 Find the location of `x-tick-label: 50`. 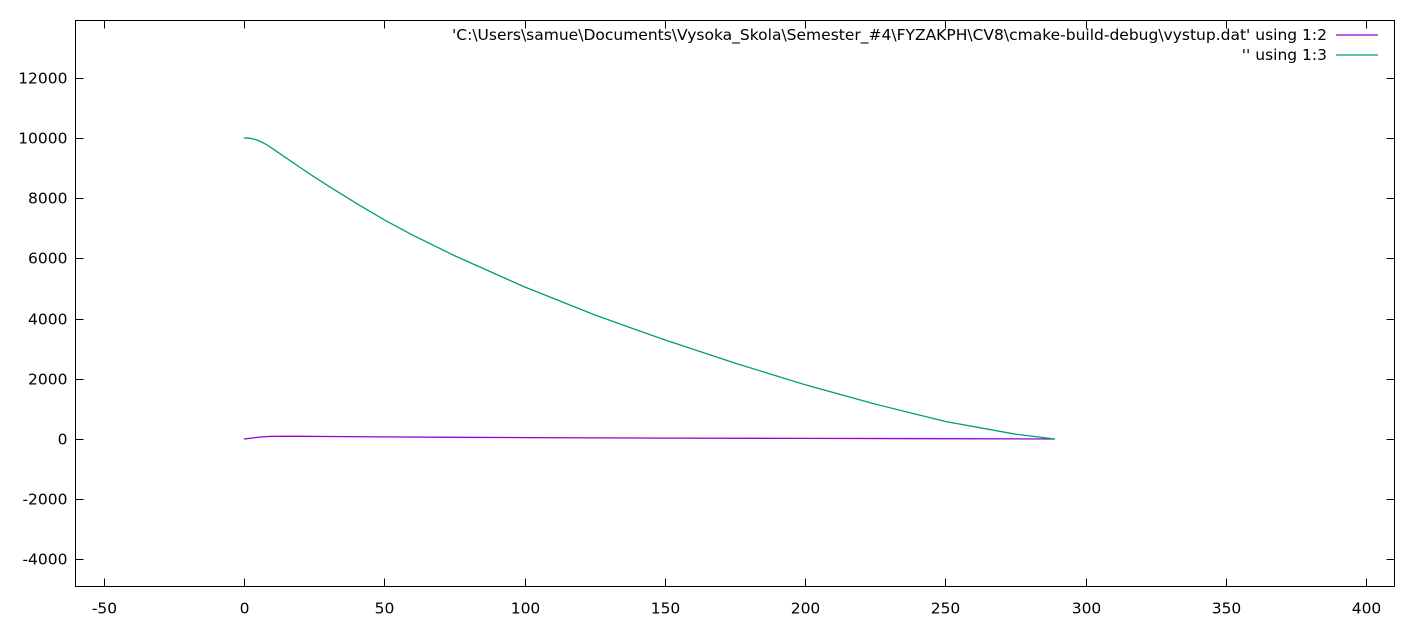

x-tick-label: 50 is located at coordinates (385, 609).